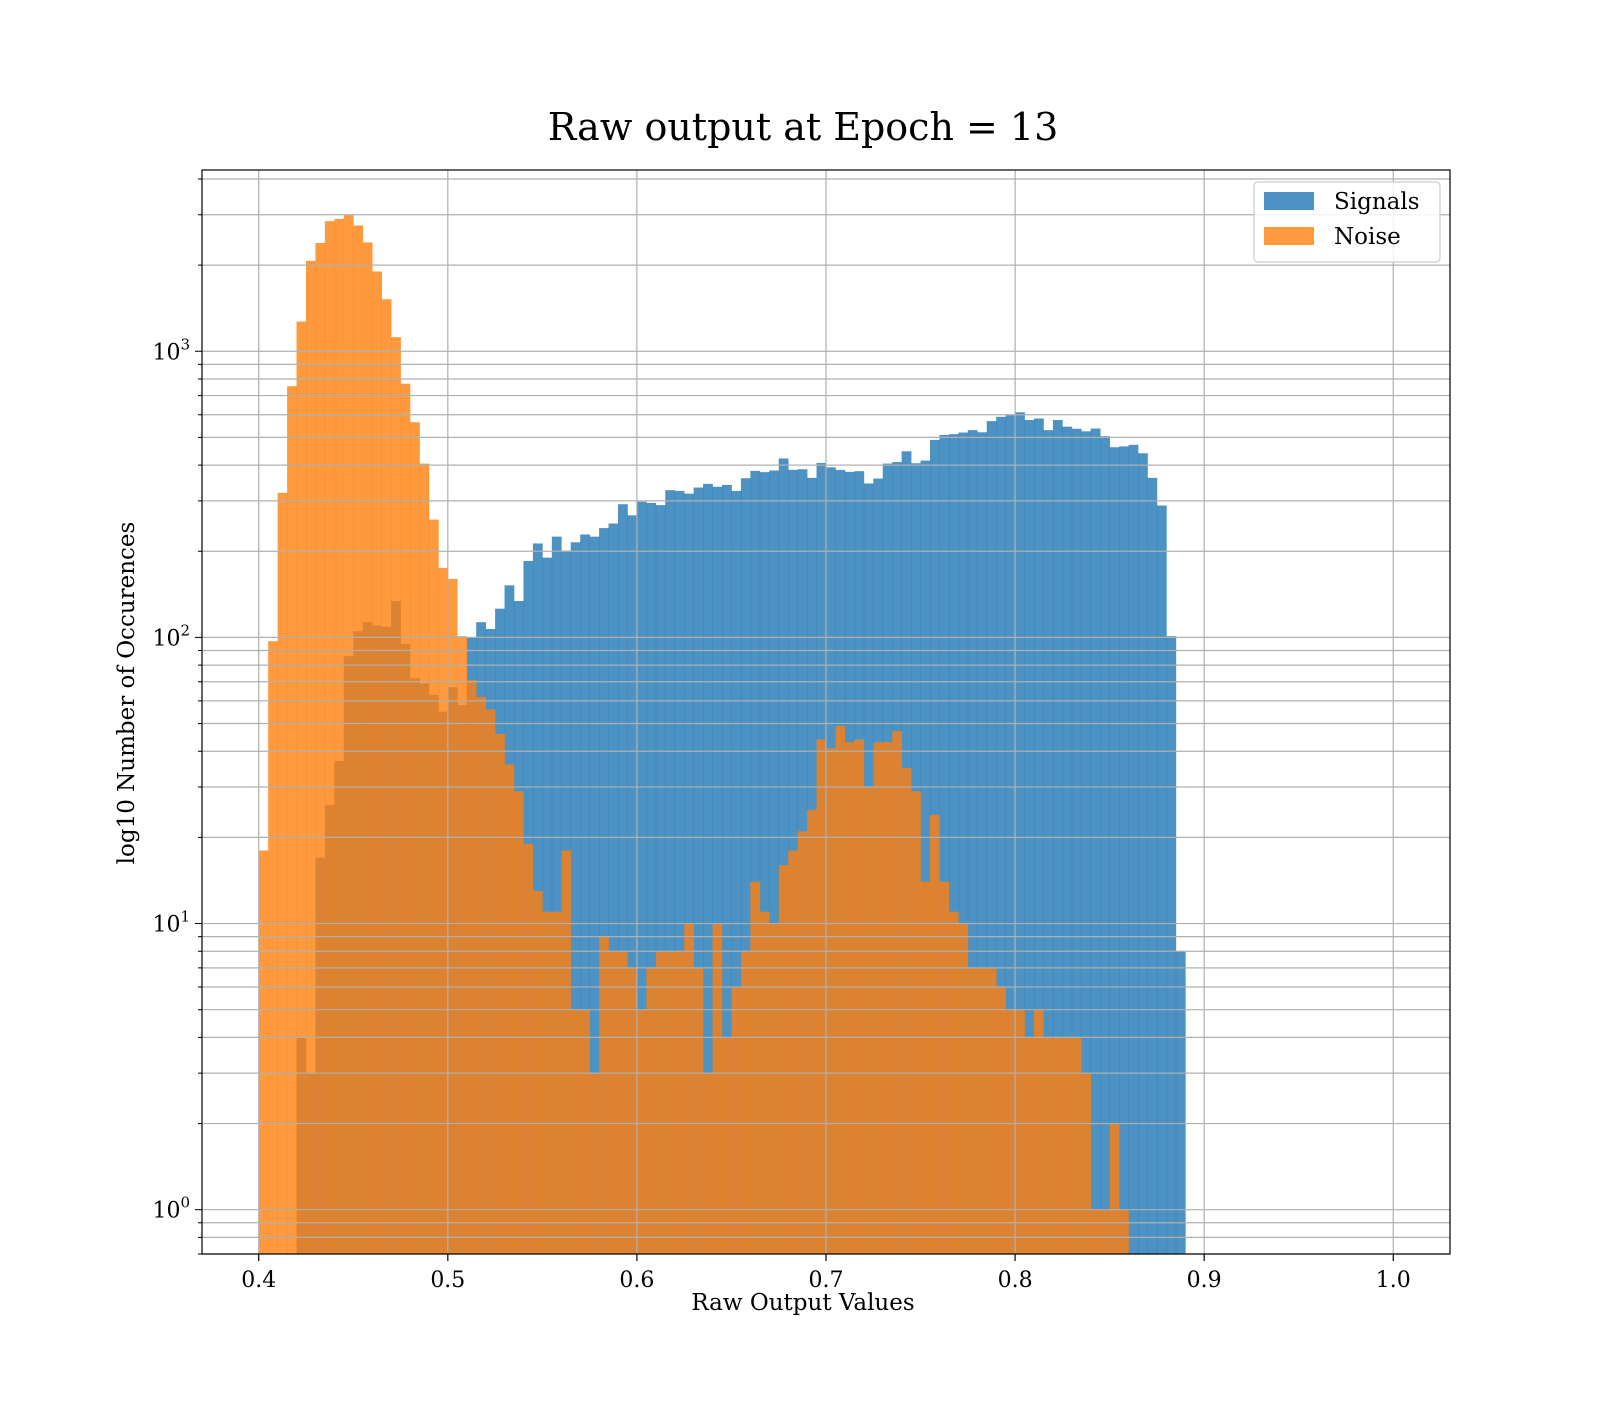 Image resolution: width=1600 pixels, height=1405 pixels. What do you see at coordinates (258, 1280) in the screenshot?
I see `x-tick-label: 0.4` at bounding box center [258, 1280].